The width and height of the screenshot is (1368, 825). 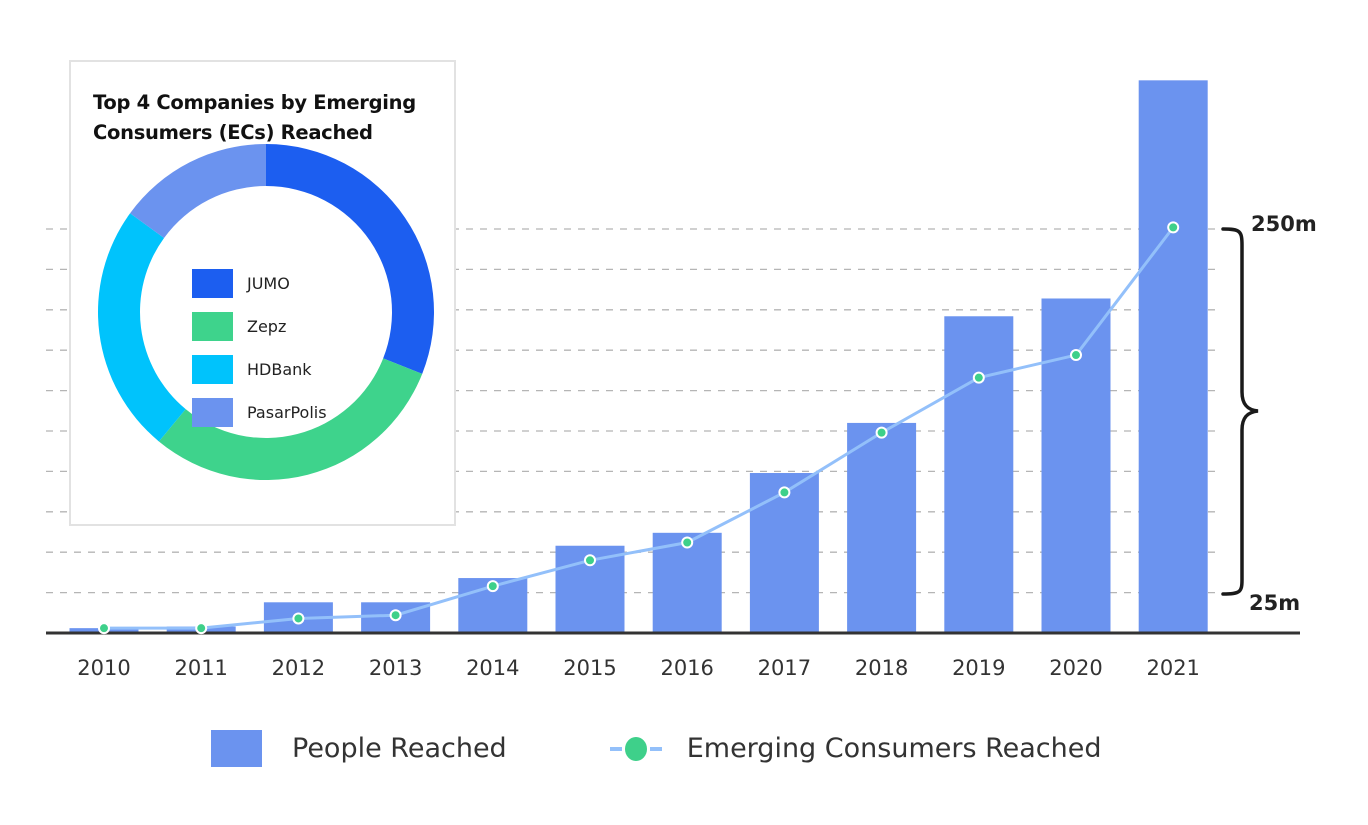 I want to click on bar-2016, so click(x=687, y=582).